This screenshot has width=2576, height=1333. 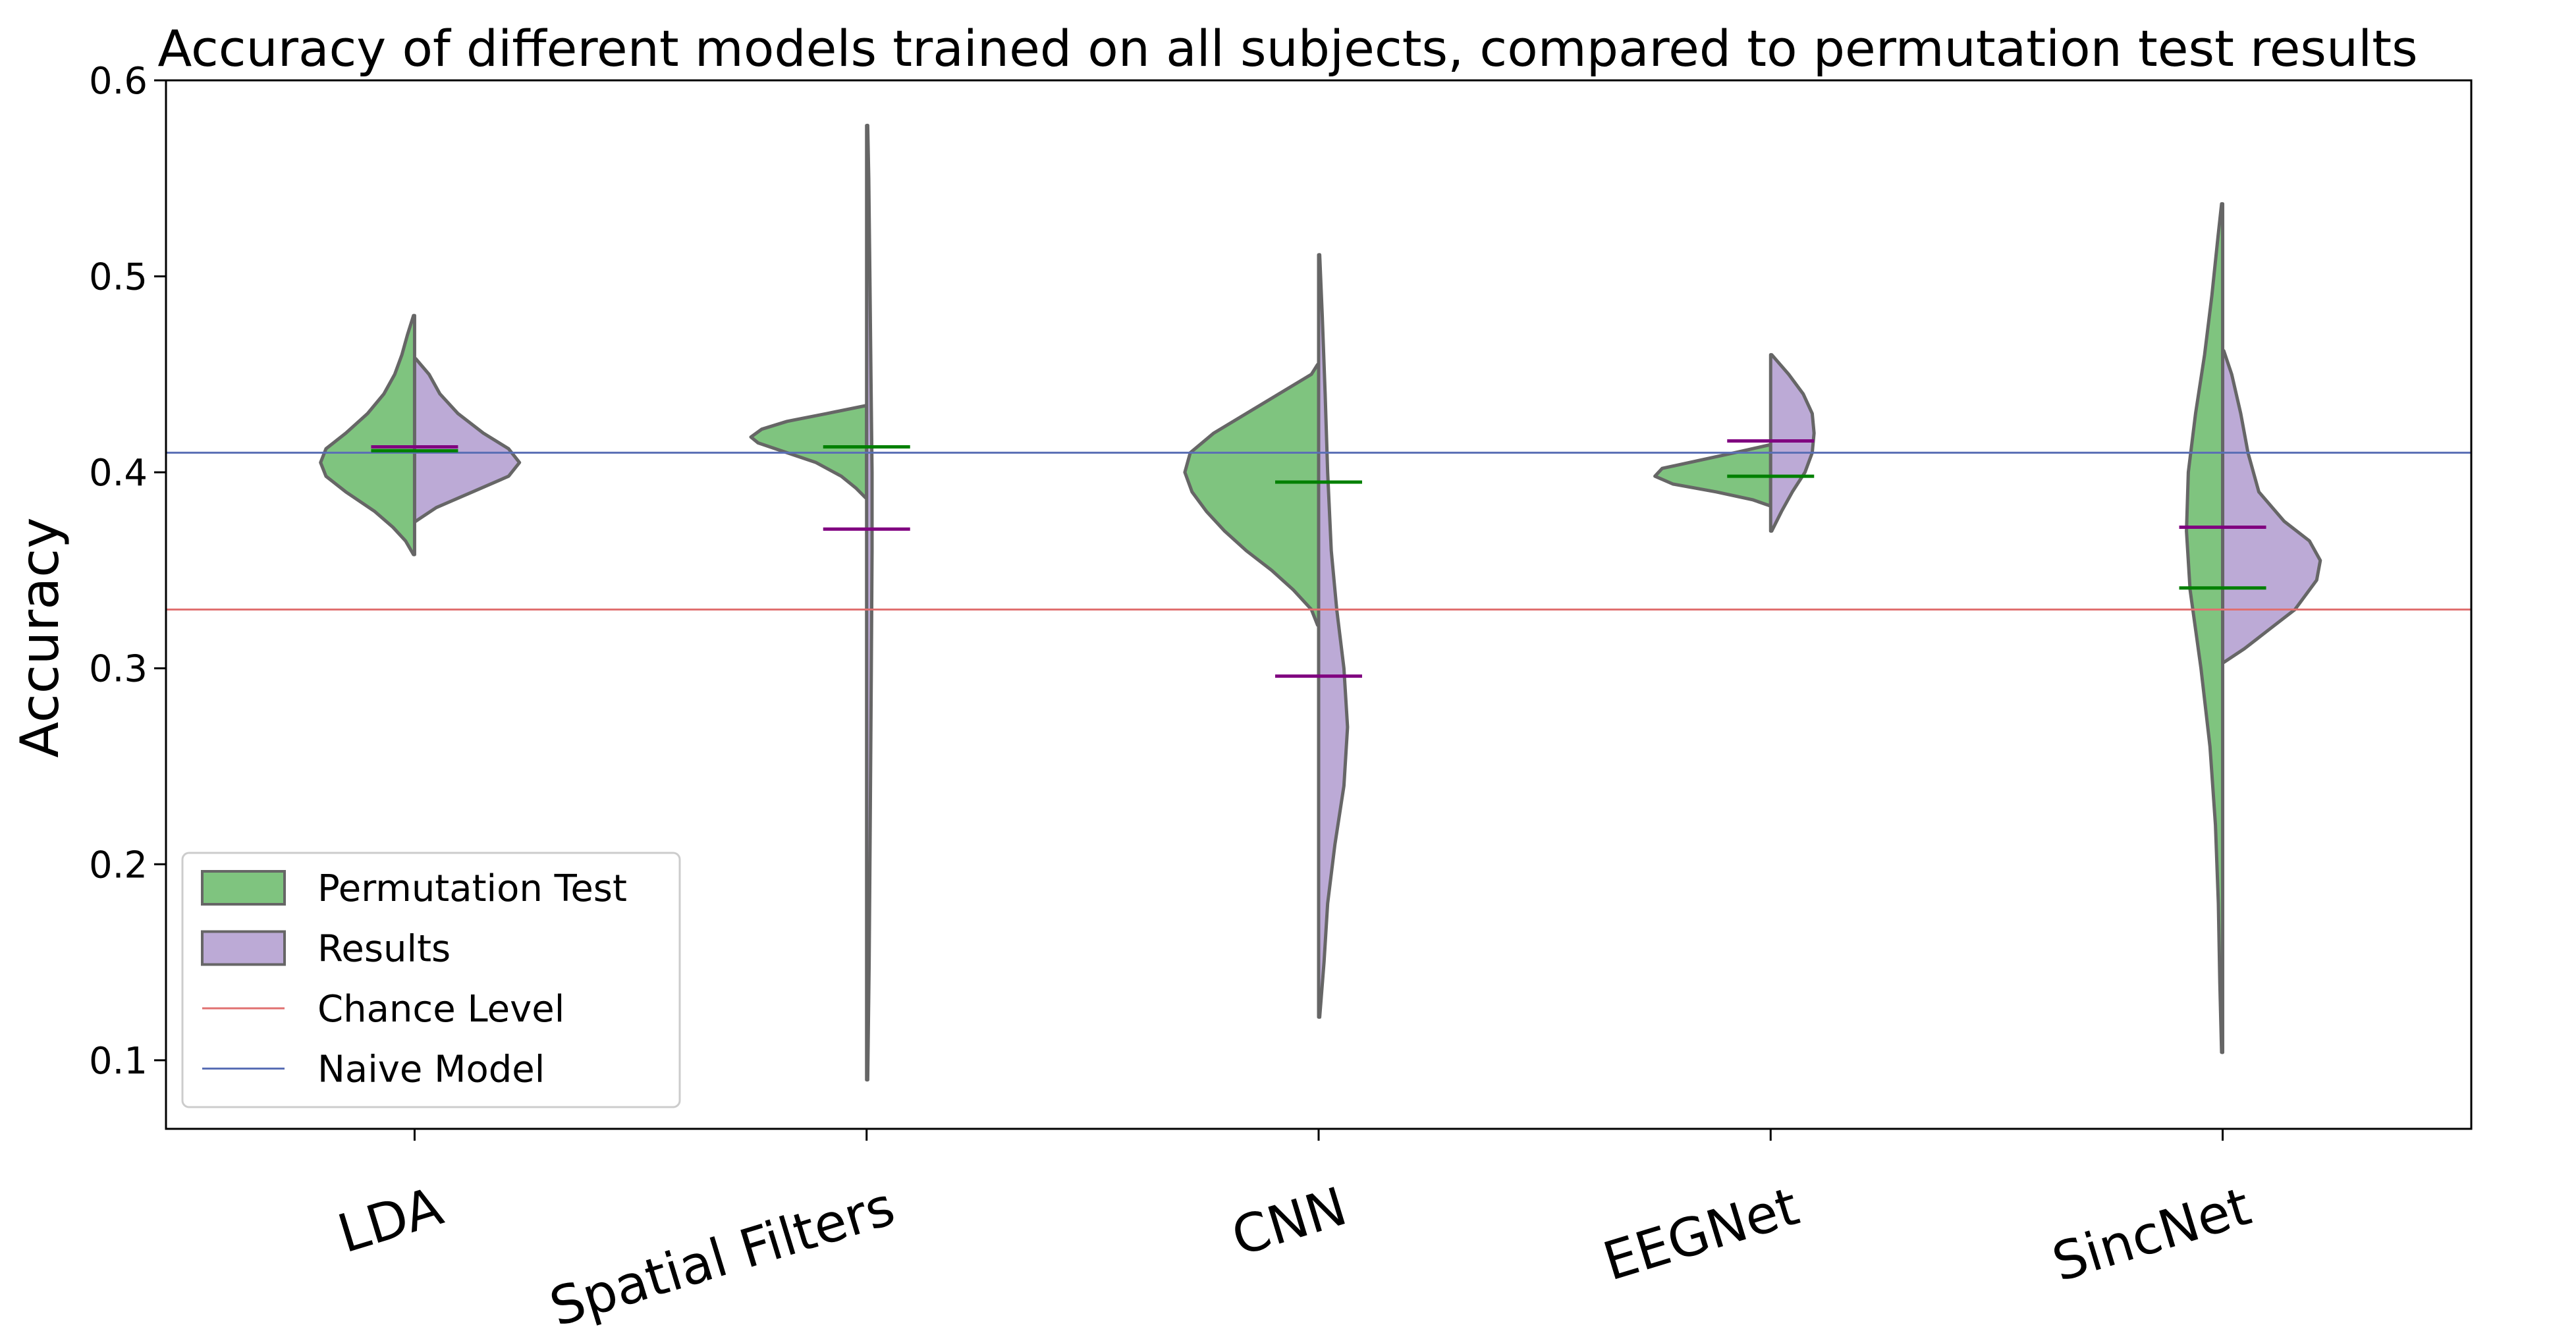 What do you see at coordinates (431, 1069) in the screenshot?
I see `legend-label: Naive Model` at bounding box center [431, 1069].